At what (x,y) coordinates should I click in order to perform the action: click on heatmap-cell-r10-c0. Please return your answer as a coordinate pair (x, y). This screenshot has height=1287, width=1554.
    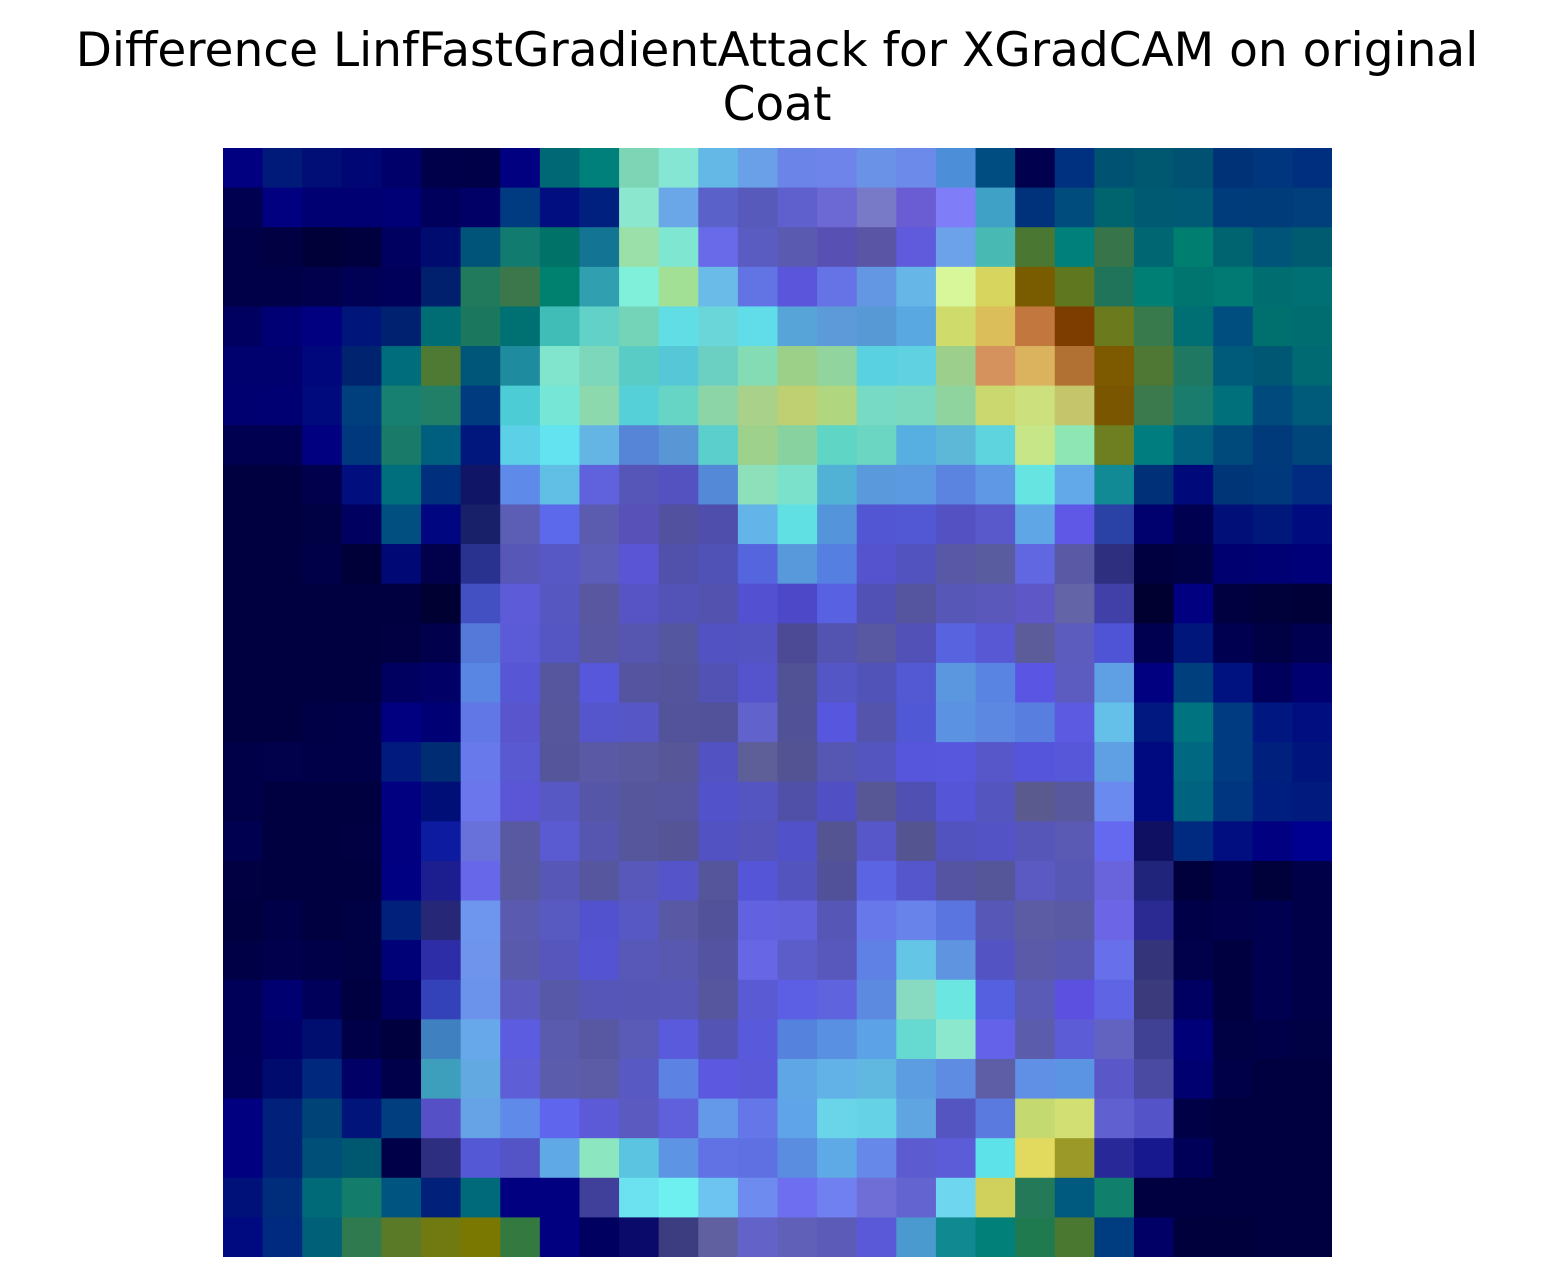
    Looking at the image, I should click on (243, 564).